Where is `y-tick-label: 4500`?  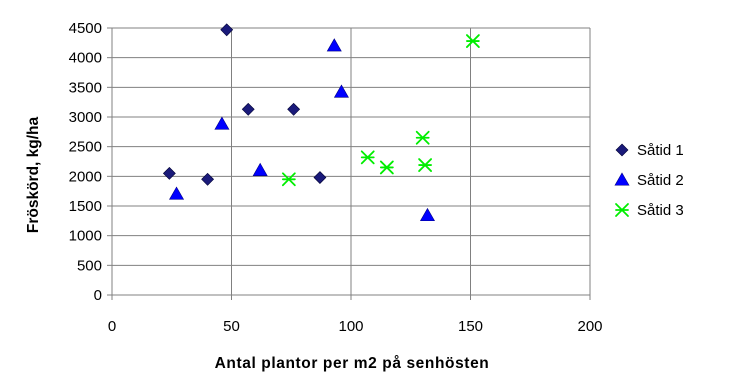
y-tick-label: 4500 is located at coordinates (85, 28).